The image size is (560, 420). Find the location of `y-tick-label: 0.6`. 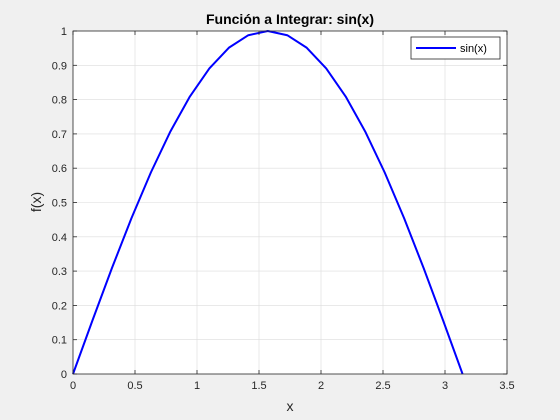

y-tick-label: 0.6 is located at coordinates (59, 169).